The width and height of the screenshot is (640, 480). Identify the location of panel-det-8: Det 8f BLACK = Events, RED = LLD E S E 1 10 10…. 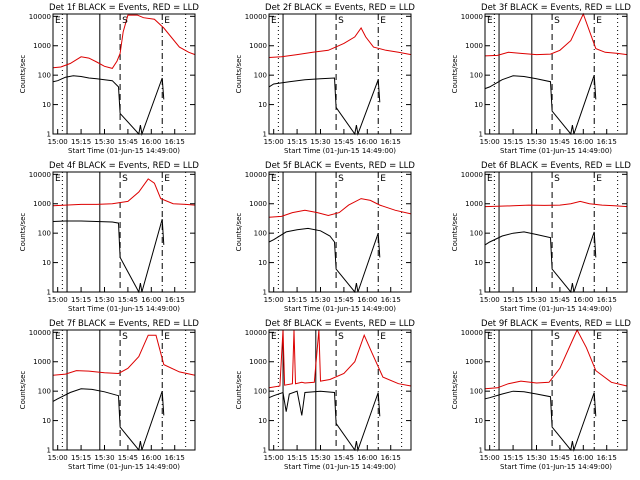
(325, 395).